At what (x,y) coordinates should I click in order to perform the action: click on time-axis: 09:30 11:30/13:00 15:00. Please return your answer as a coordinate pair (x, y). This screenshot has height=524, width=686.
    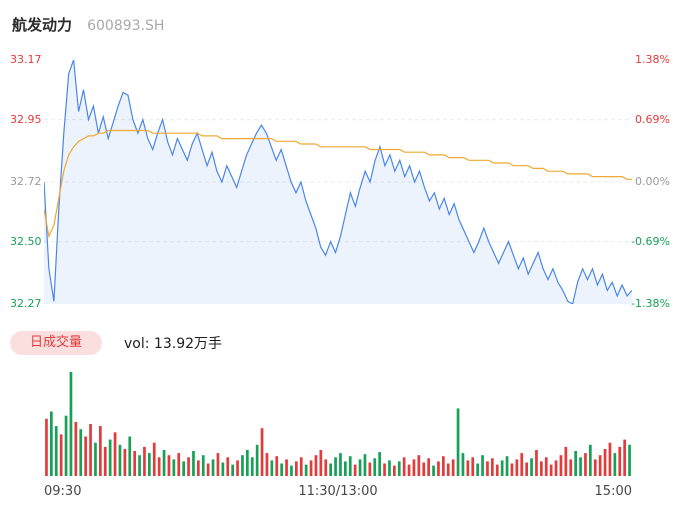
    Looking at the image, I should click on (338, 492).